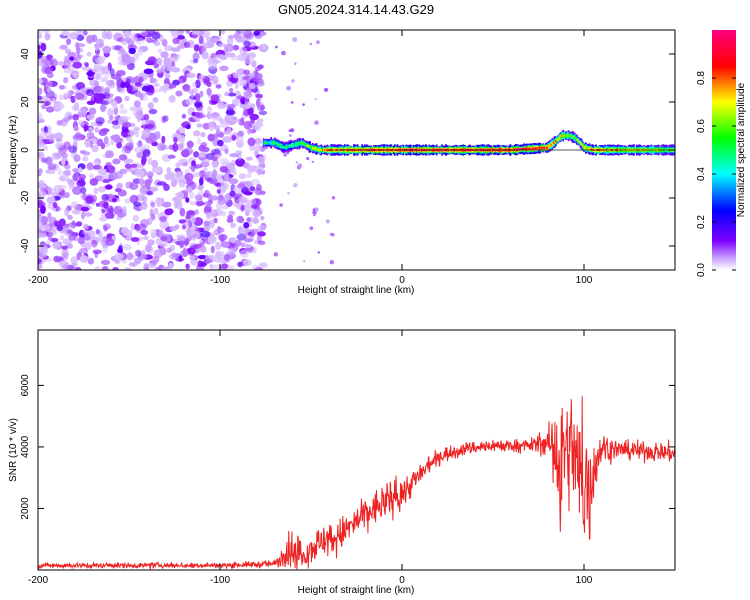 The image size is (750, 600). Describe the element at coordinates (25, 102) in the screenshot. I see `tick-label: 20` at that location.